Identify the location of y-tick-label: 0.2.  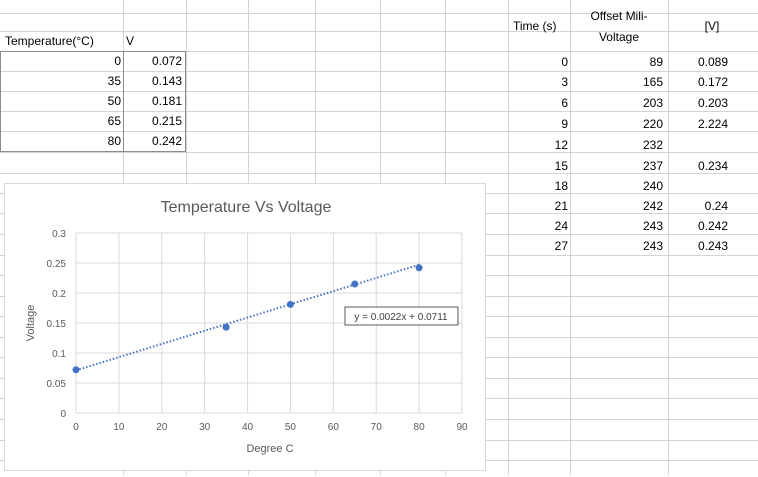
(59, 294).